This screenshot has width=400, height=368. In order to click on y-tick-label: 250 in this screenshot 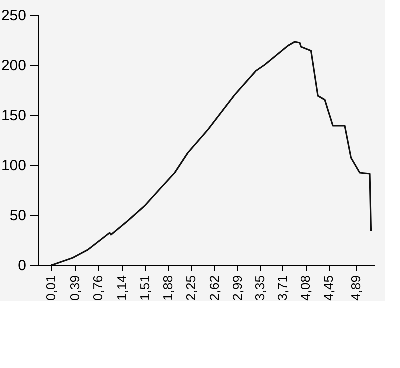, I will do `click(13, 16)`.